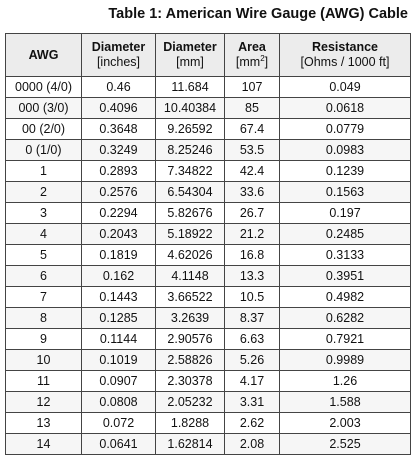  What do you see at coordinates (118, 423) in the screenshot?
I see `diameter-inches-cell: 0.072` at bounding box center [118, 423].